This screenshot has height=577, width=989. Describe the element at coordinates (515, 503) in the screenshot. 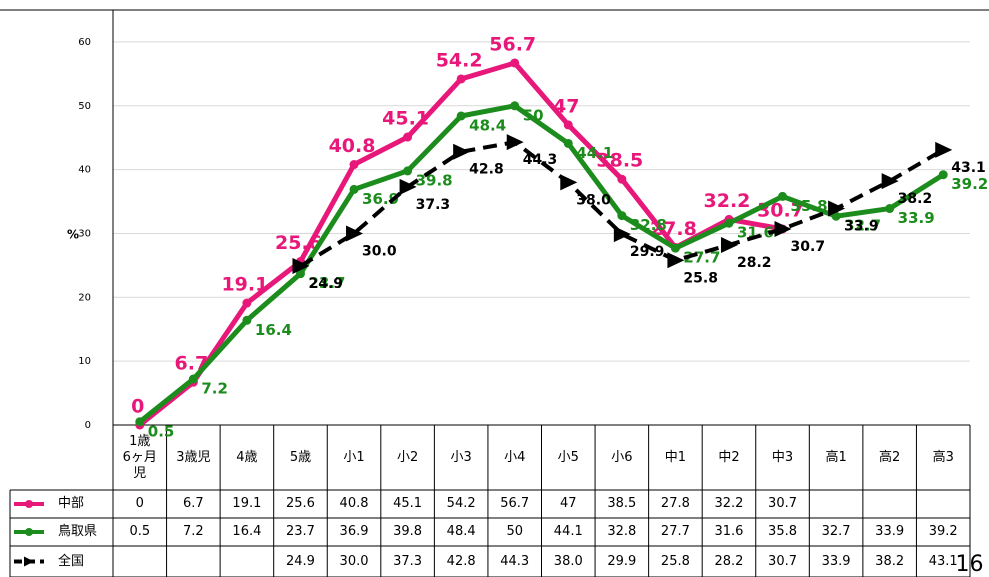

I see `table-value: 56.7` at that location.